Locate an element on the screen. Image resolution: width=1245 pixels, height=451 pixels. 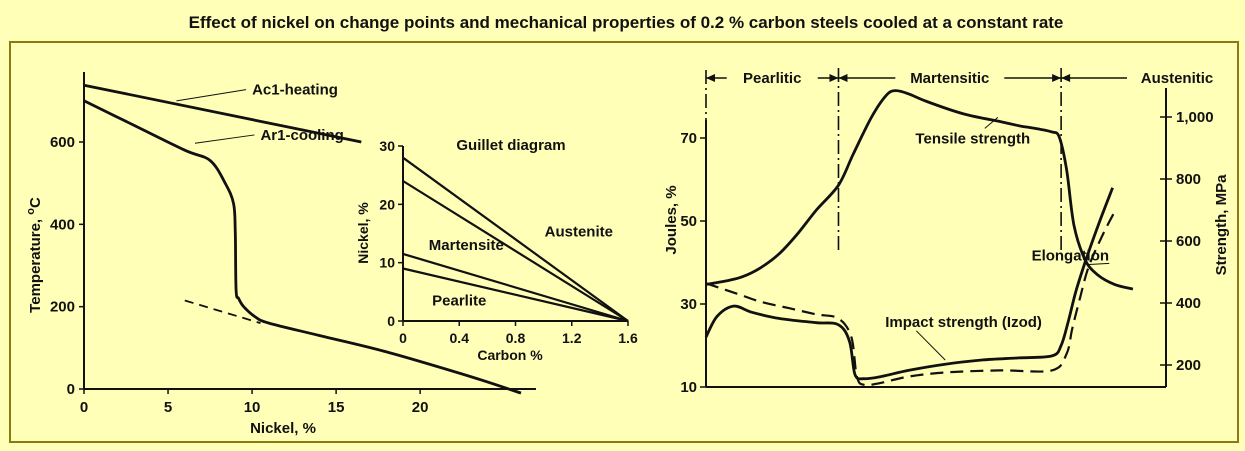
c2-y-tick-label: 10 is located at coordinates (387, 263).